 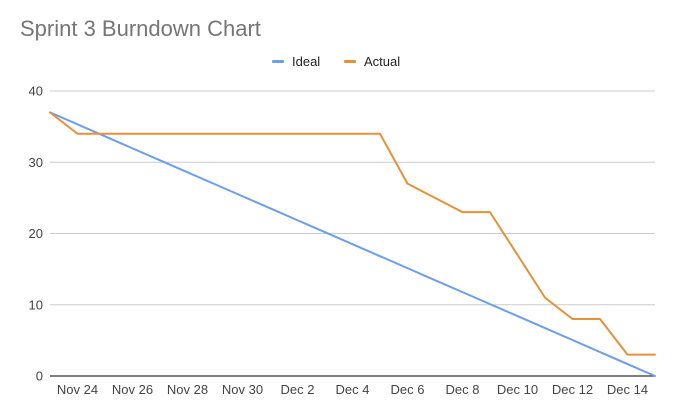 I want to click on legend-label-ideal: Ideal, so click(x=306, y=61).